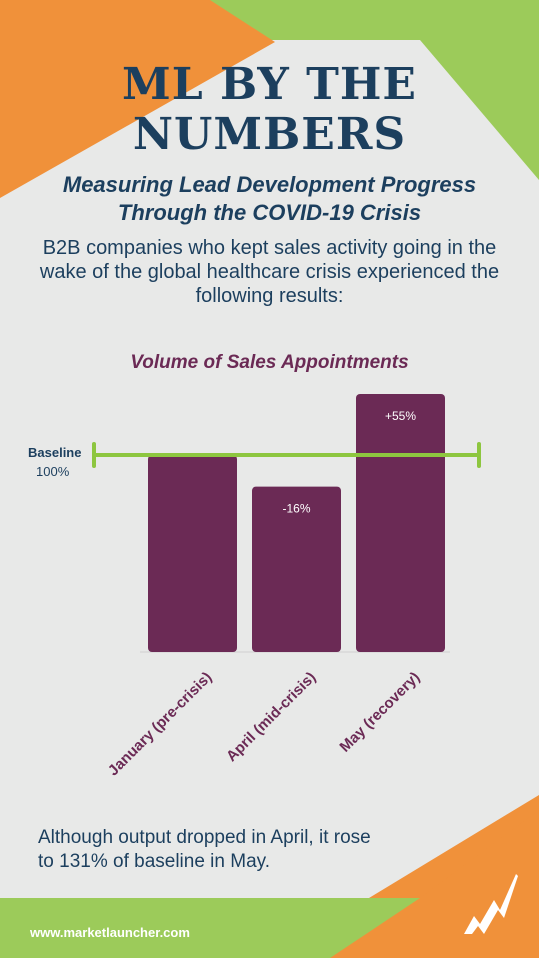  Describe the element at coordinates (286, 455) in the screenshot. I see `baseline-line` at that location.